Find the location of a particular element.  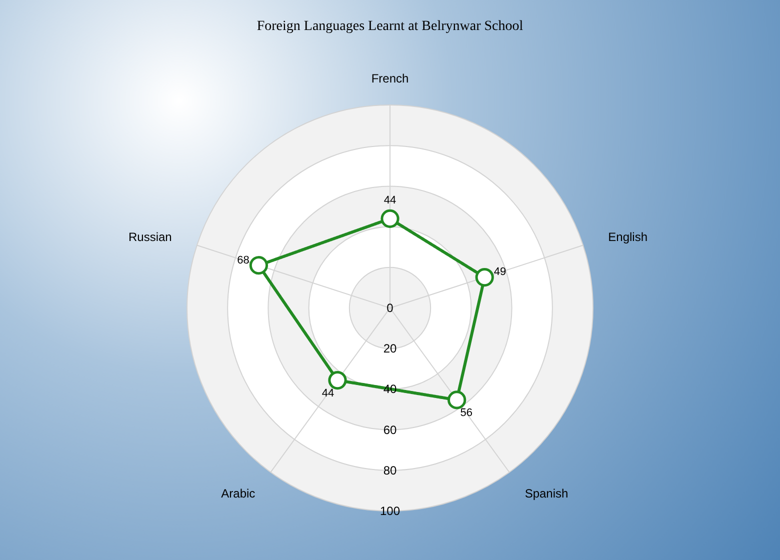

y-tick-label: 20 is located at coordinates (390, 349).